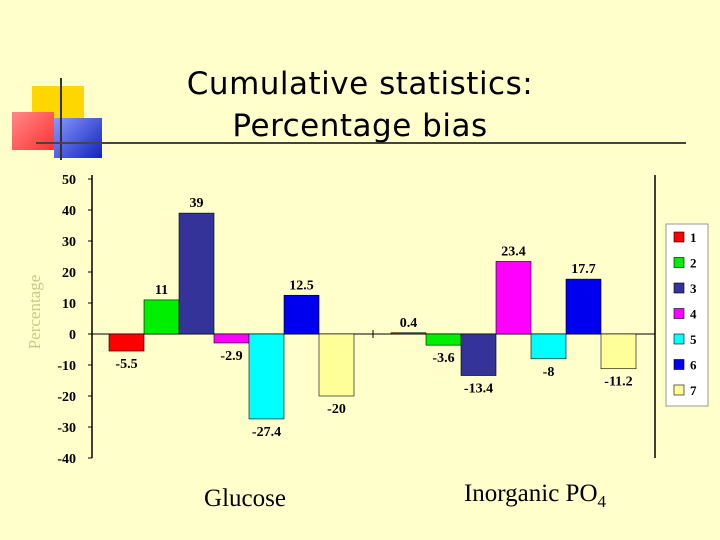 Image resolution: width=720 pixels, height=540 pixels. Describe the element at coordinates (245, 498) in the screenshot. I see `x-category-label-0: Glucose` at that location.